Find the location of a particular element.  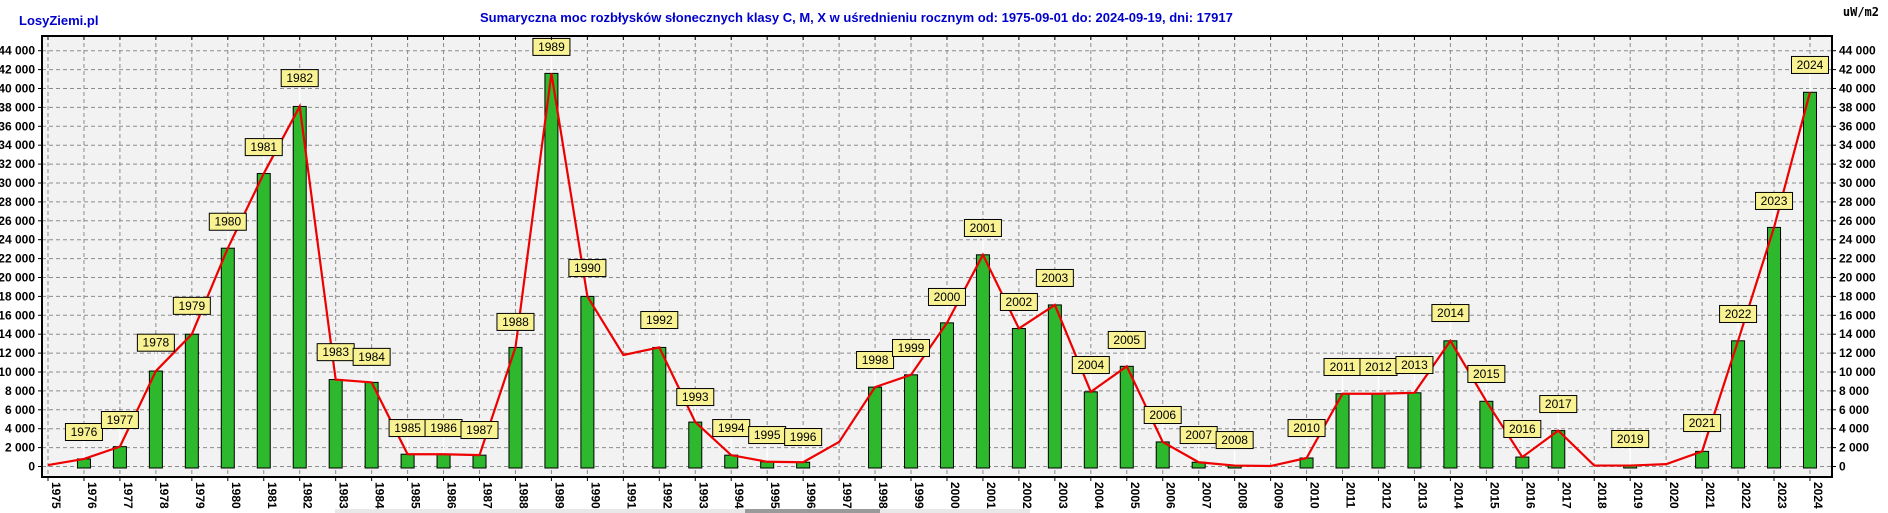

year-label-box-2022 is located at coordinates (1738, 313).